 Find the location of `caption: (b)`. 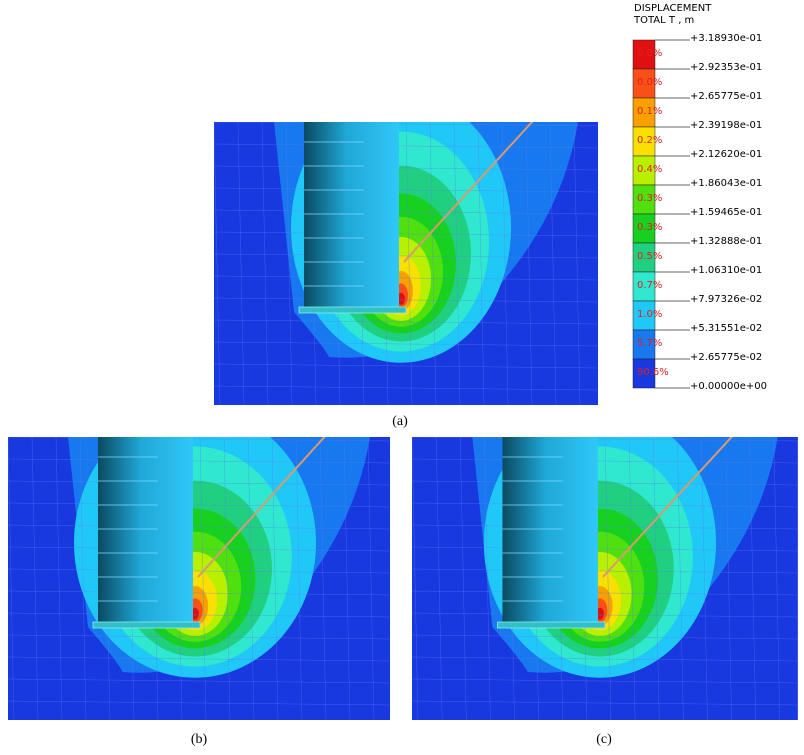

caption: (b) is located at coordinates (199, 739).